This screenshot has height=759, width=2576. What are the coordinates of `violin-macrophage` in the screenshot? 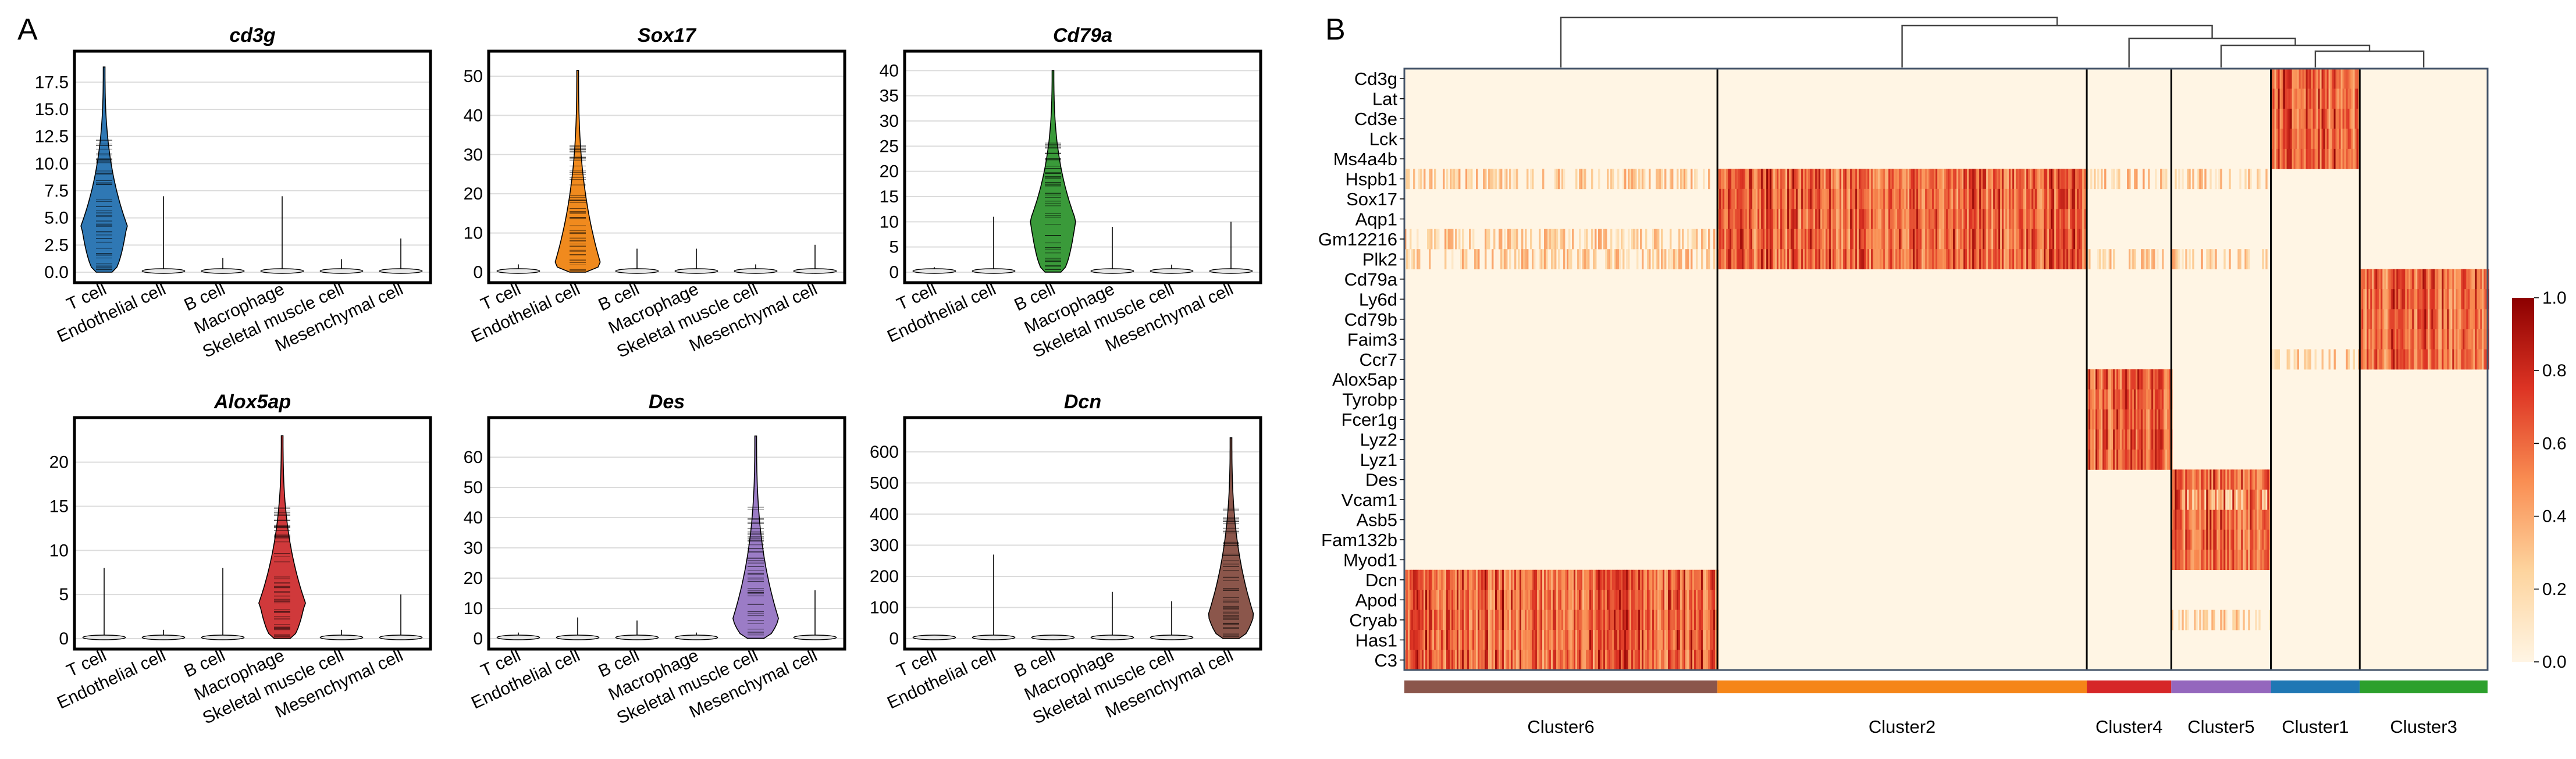 It's located at (282, 537).